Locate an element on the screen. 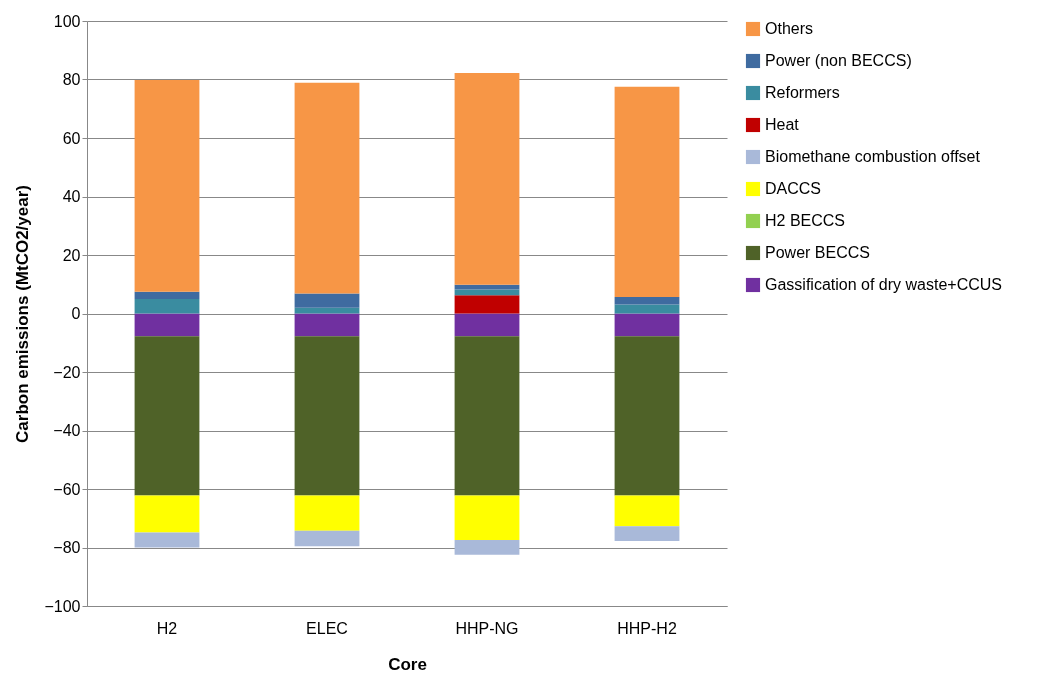 This screenshot has width=1063, height=686. y-tick-label: −100 is located at coordinates (62, 606).